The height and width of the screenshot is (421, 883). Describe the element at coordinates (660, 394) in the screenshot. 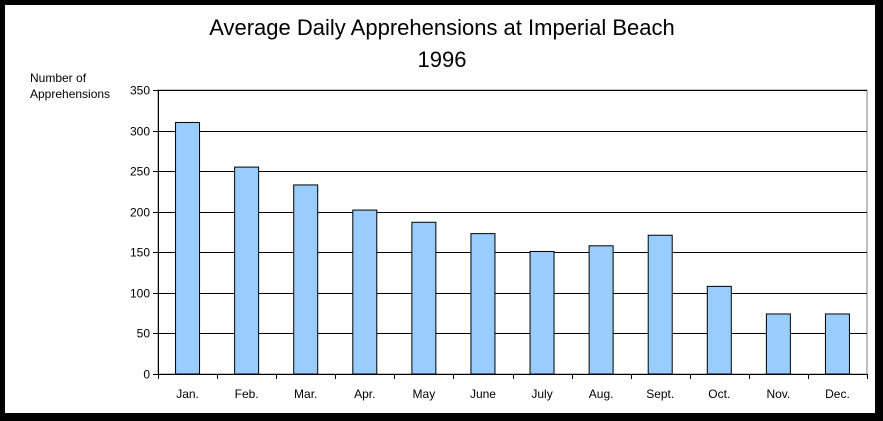

I see `x-tick-label: Sept.` at that location.